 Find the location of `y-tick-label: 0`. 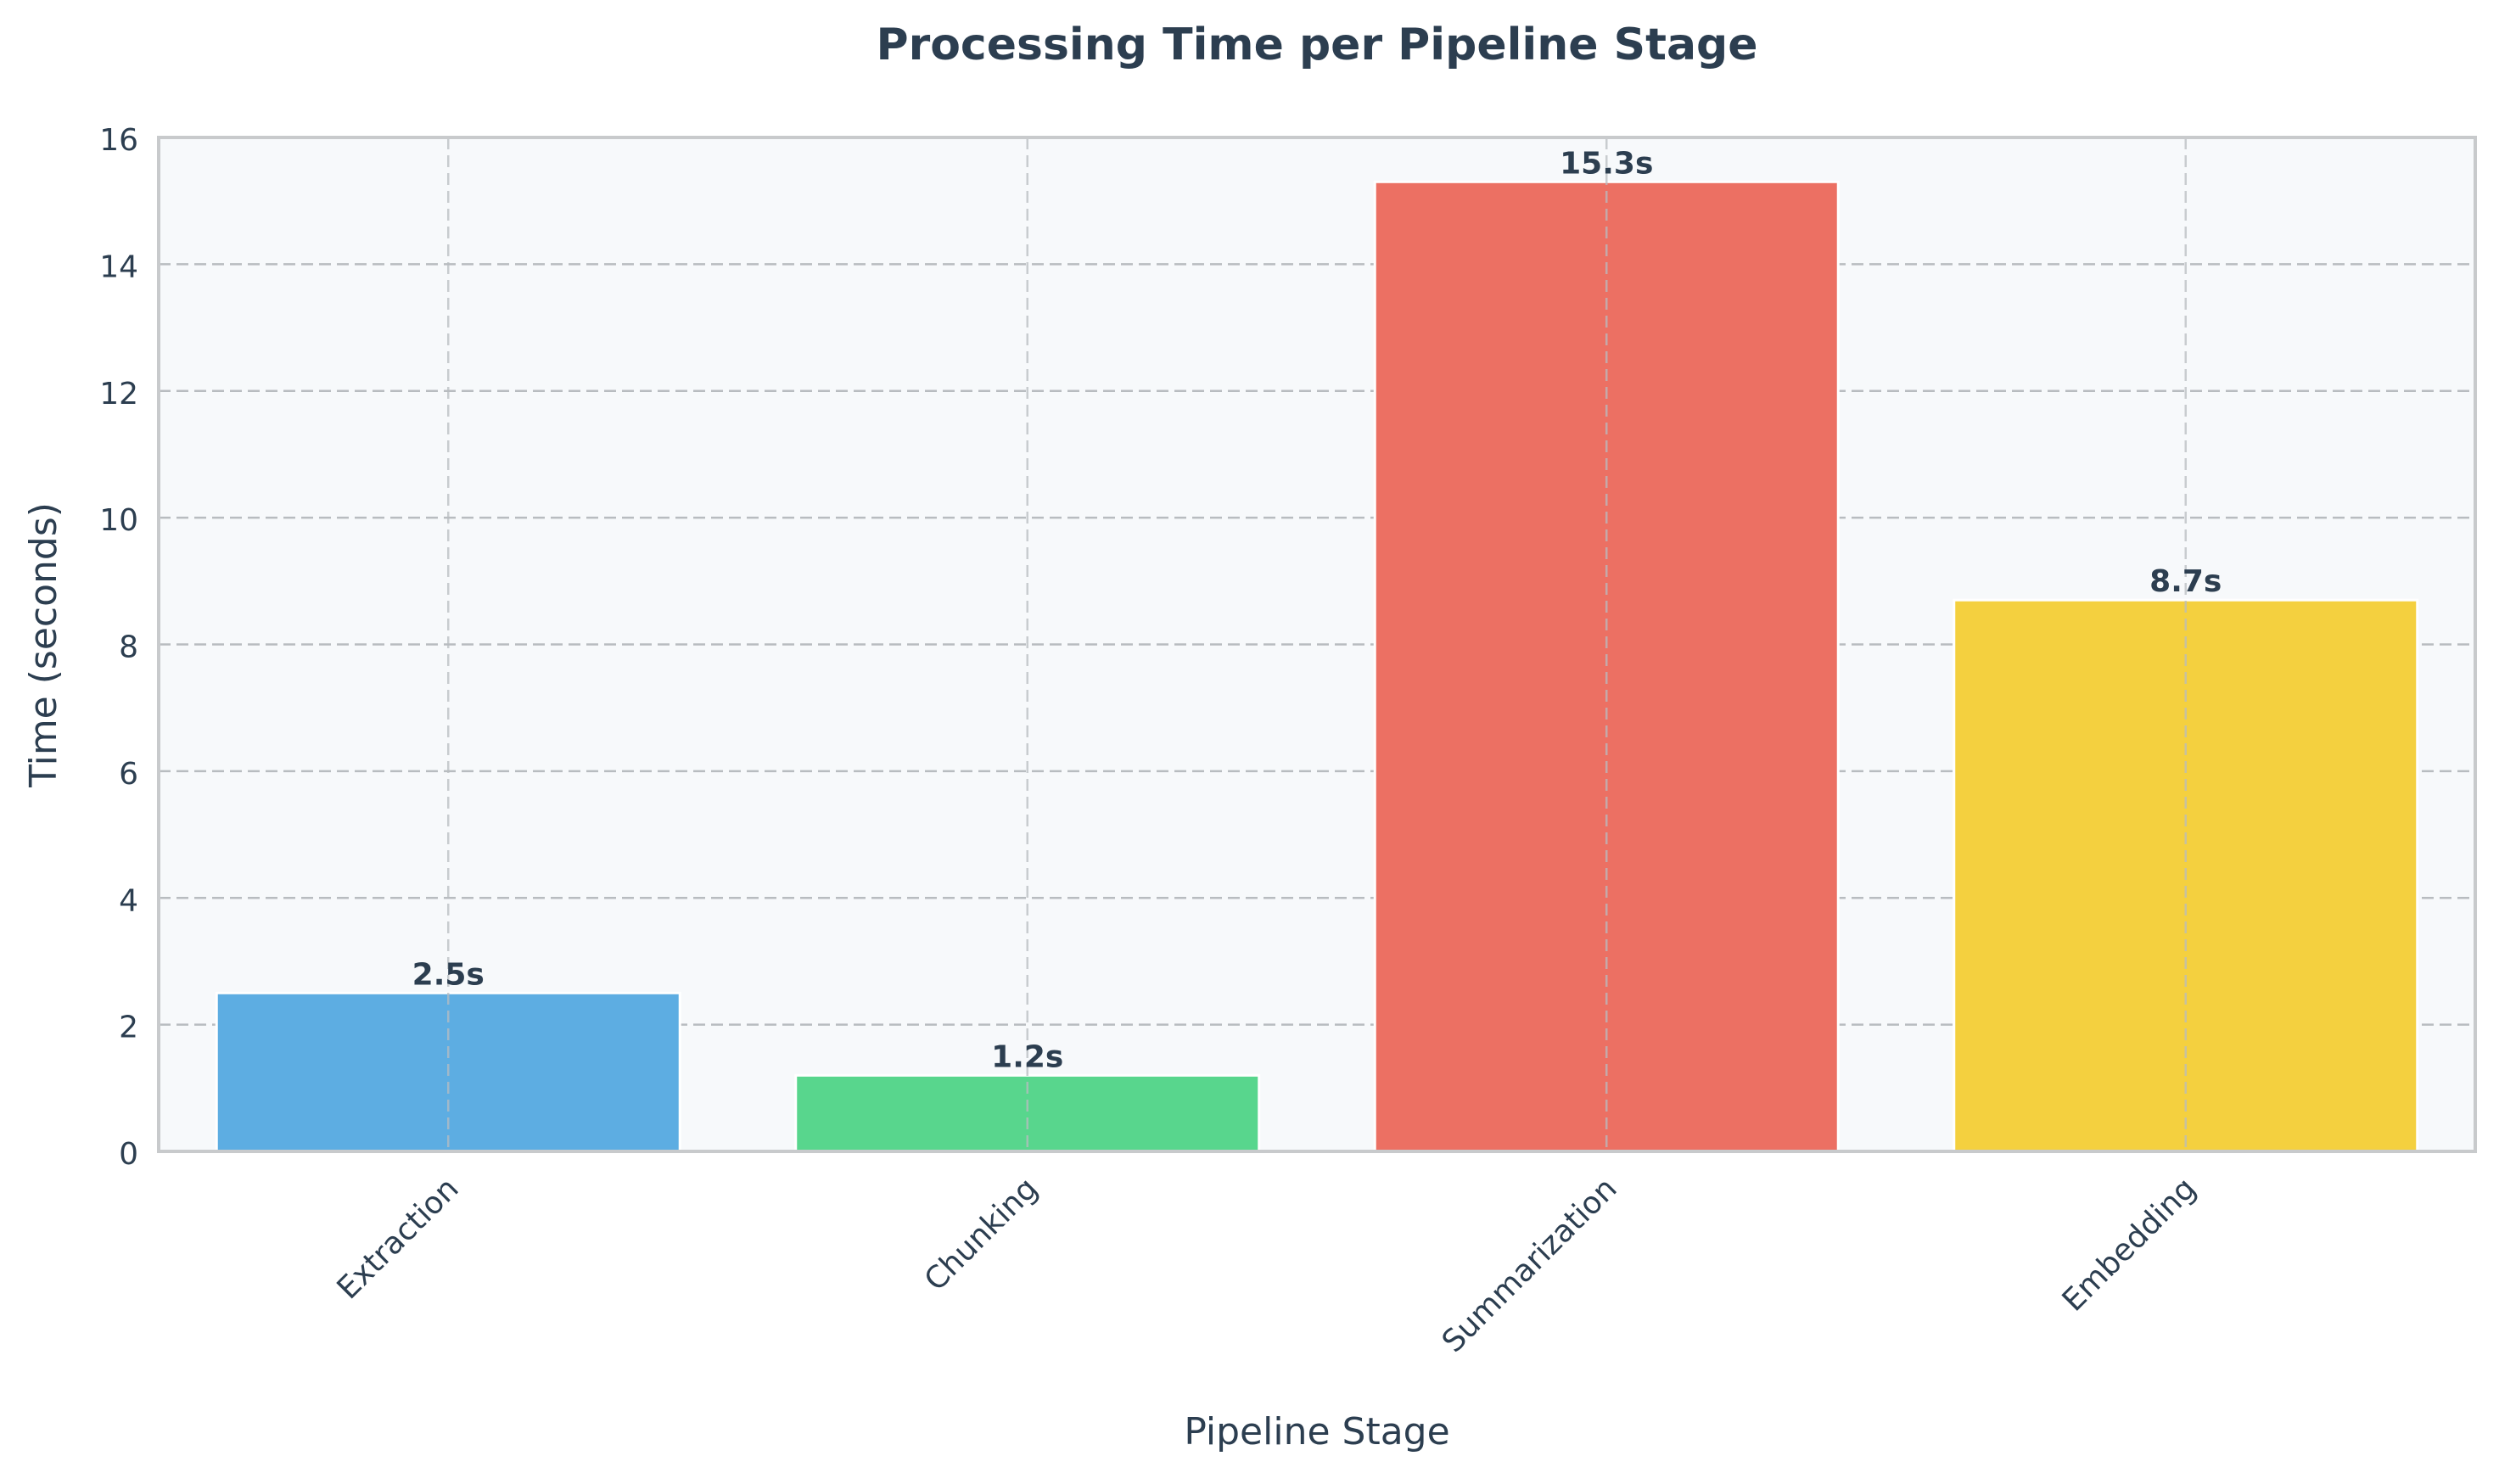

y-tick-label: 0 is located at coordinates (128, 1154).